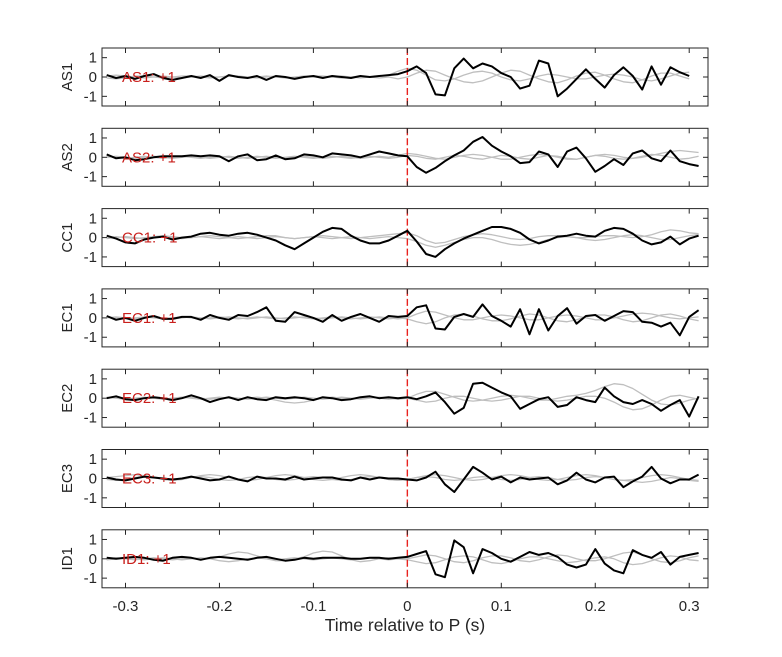 The height and width of the screenshot is (657, 782). What do you see at coordinates (313, 606) in the screenshot?
I see `x-tick-label: -0.1` at bounding box center [313, 606].